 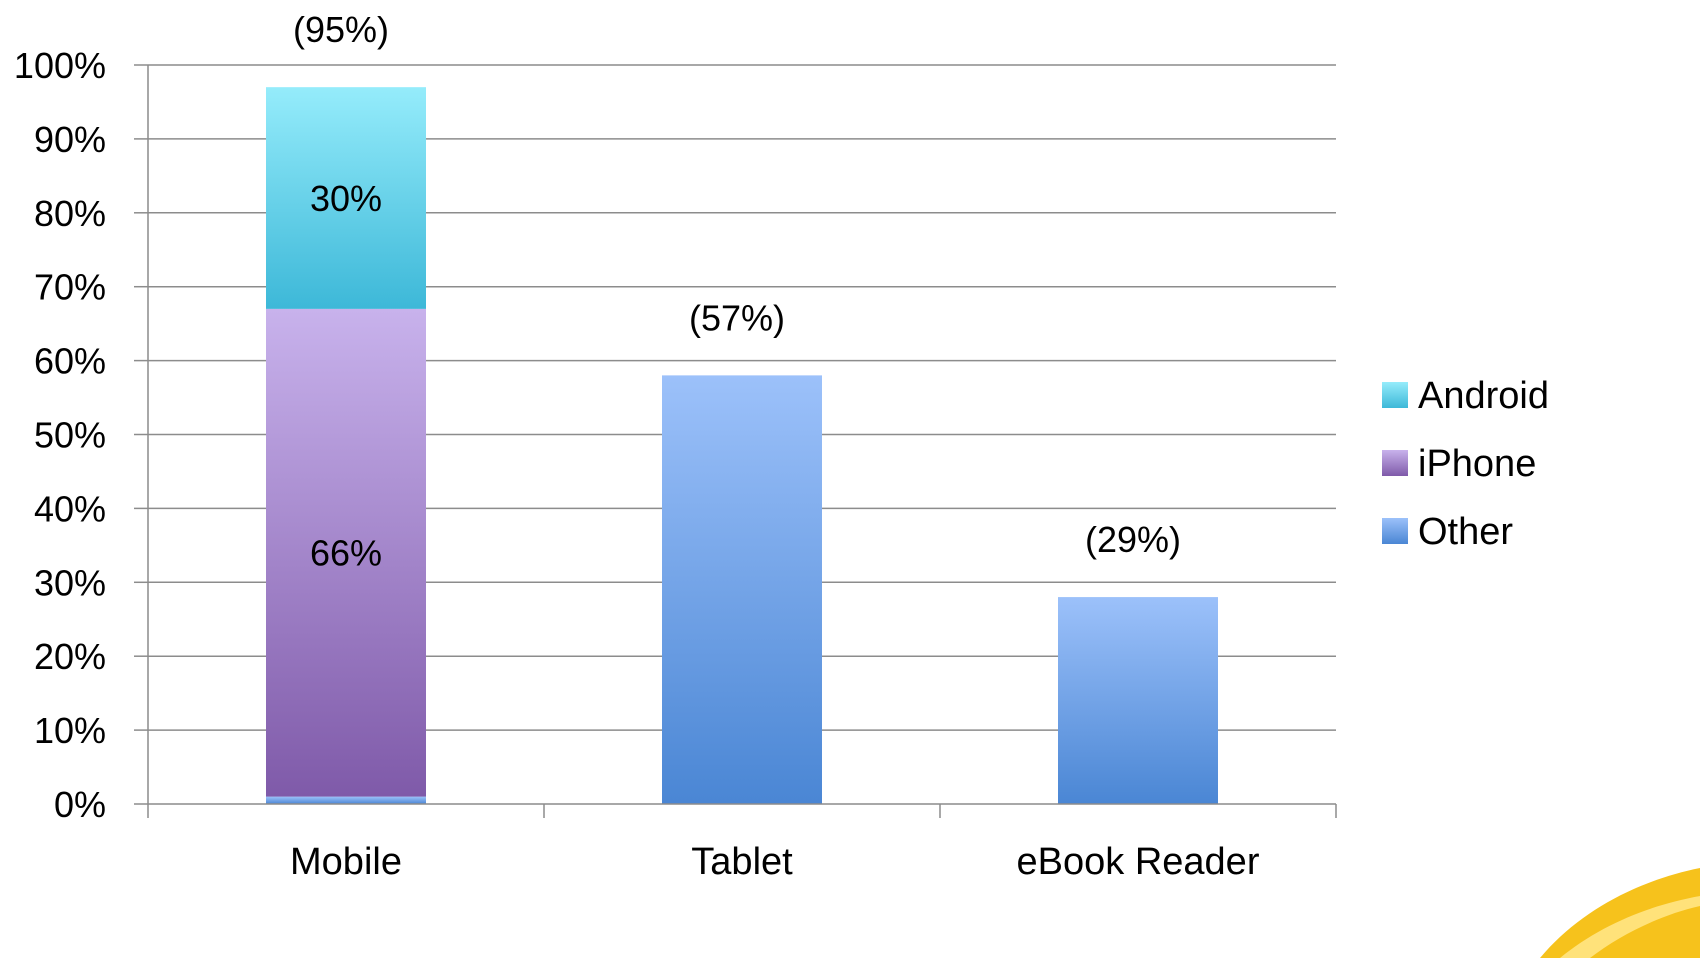 What do you see at coordinates (1465, 532) in the screenshot?
I see `legend-label: Other` at bounding box center [1465, 532].